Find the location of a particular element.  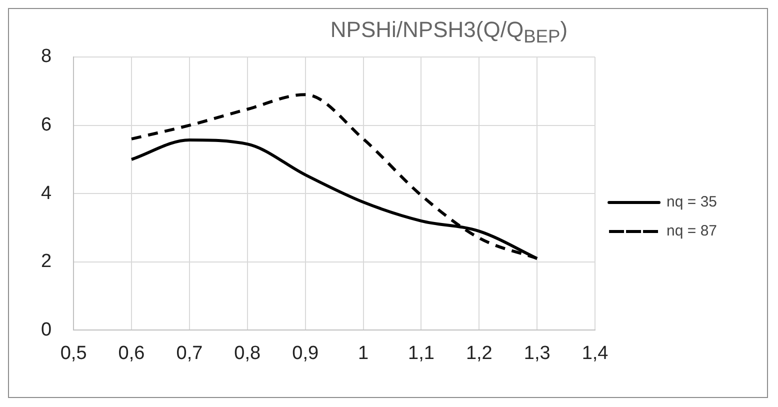

x-tick-label: 0,7 is located at coordinates (189, 353).